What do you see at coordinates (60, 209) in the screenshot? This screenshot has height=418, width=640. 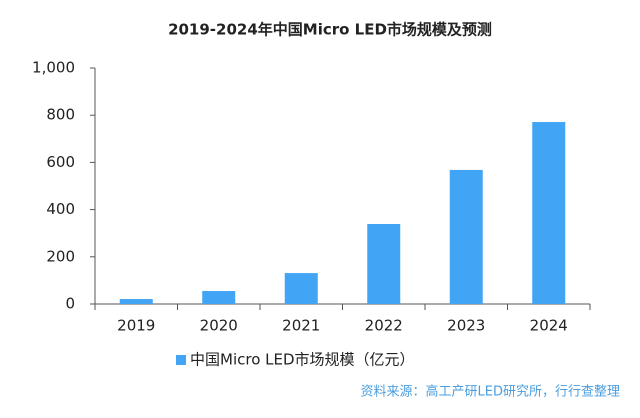 I see `y-tick-label: 400` at bounding box center [60, 209].